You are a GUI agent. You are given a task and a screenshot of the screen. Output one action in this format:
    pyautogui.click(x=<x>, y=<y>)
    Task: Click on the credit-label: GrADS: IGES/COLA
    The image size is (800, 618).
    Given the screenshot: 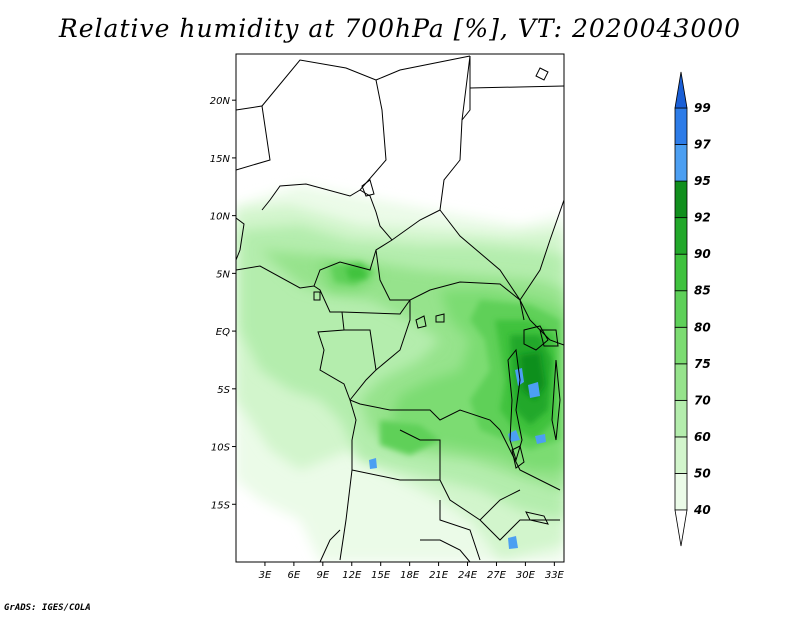 What is the action you would take?
    pyautogui.click(x=47, y=608)
    